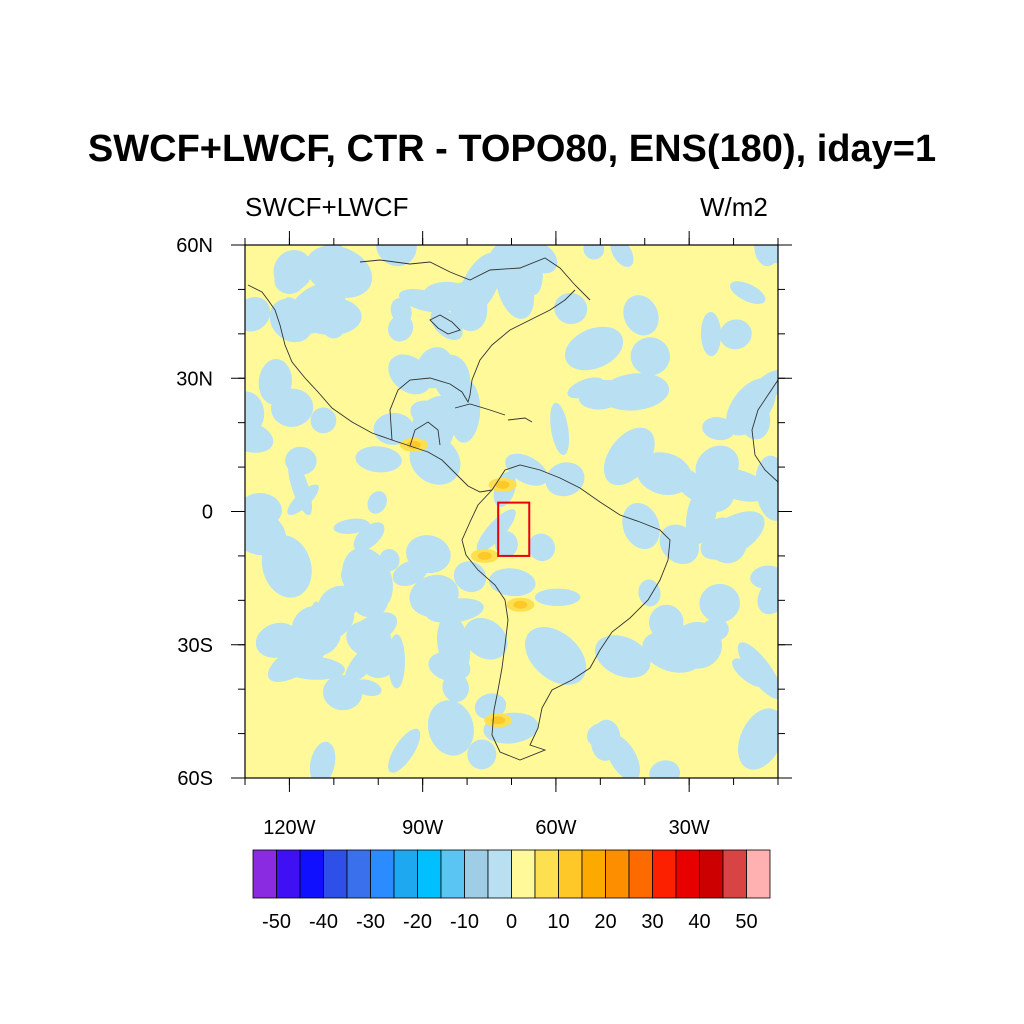 Image resolution: width=1024 pixels, height=1024 pixels. I want to click on study-region-box, so click(514, 529).